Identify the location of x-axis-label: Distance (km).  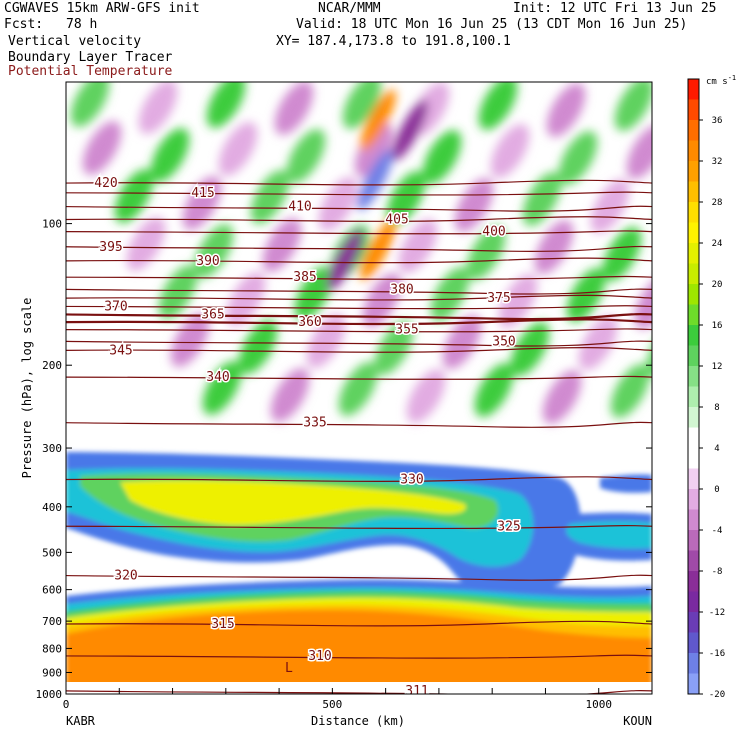
(358, 721).